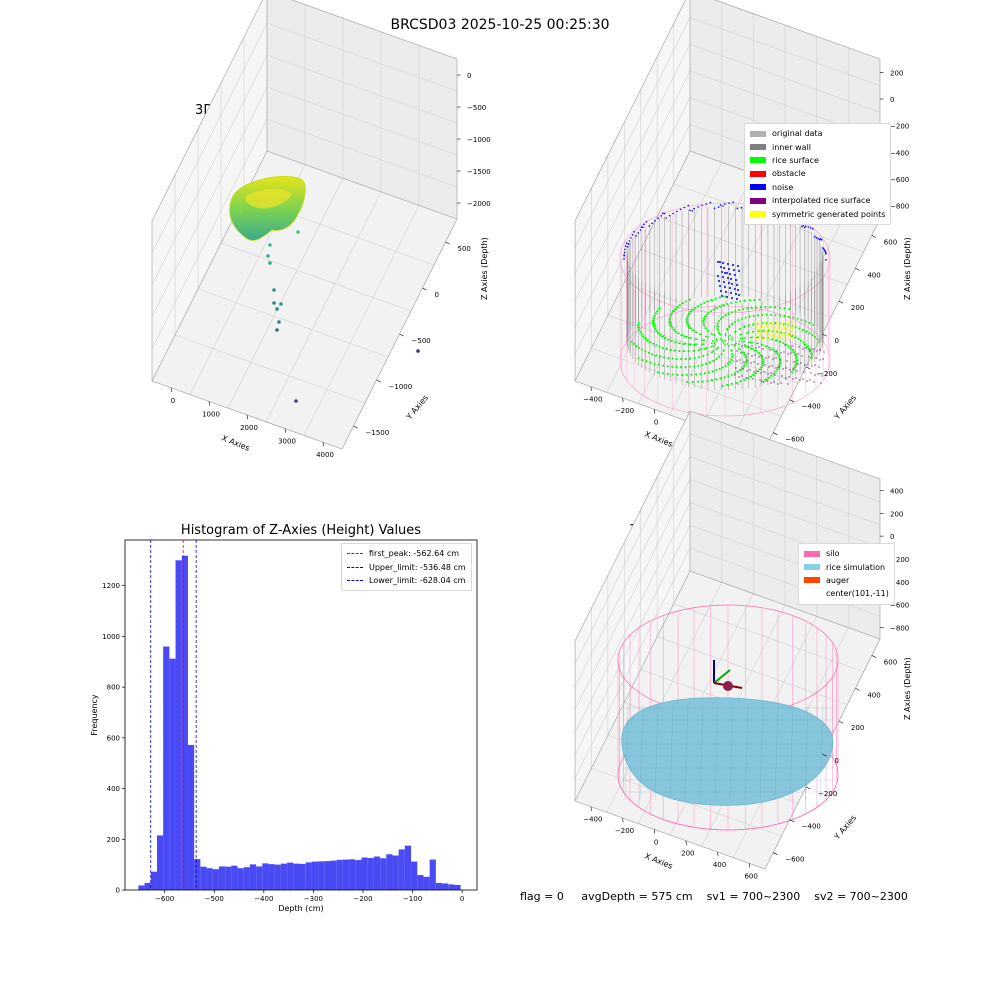 This screenshot has height=1000, width=1000. What do you see at coordinates (687, 854) in the screenshot?
I see `simulation-x-tick-label: 200` at bounding box center [687, 854].